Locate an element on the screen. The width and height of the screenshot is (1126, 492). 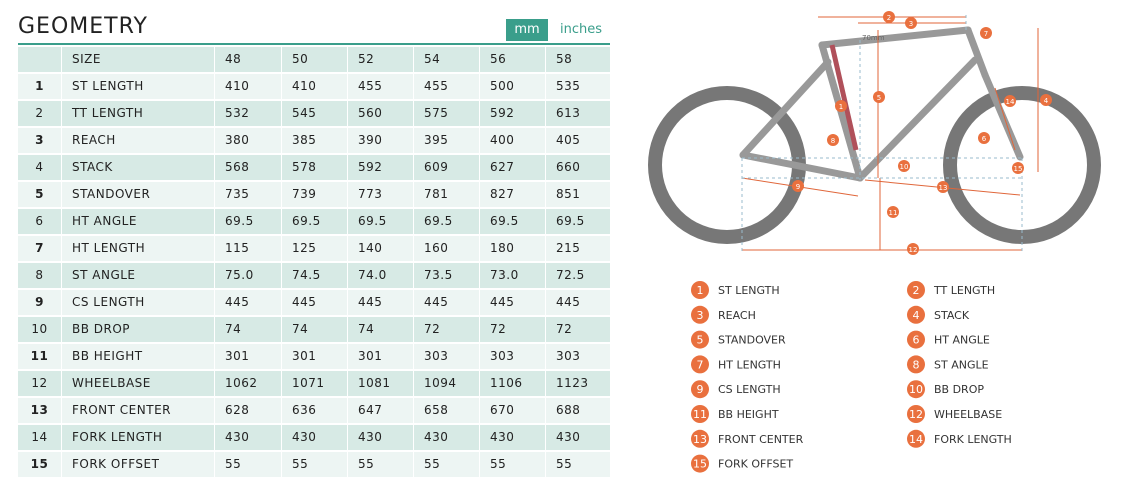
table-cell: HT ANGLE is located at coordinates (138, 221).